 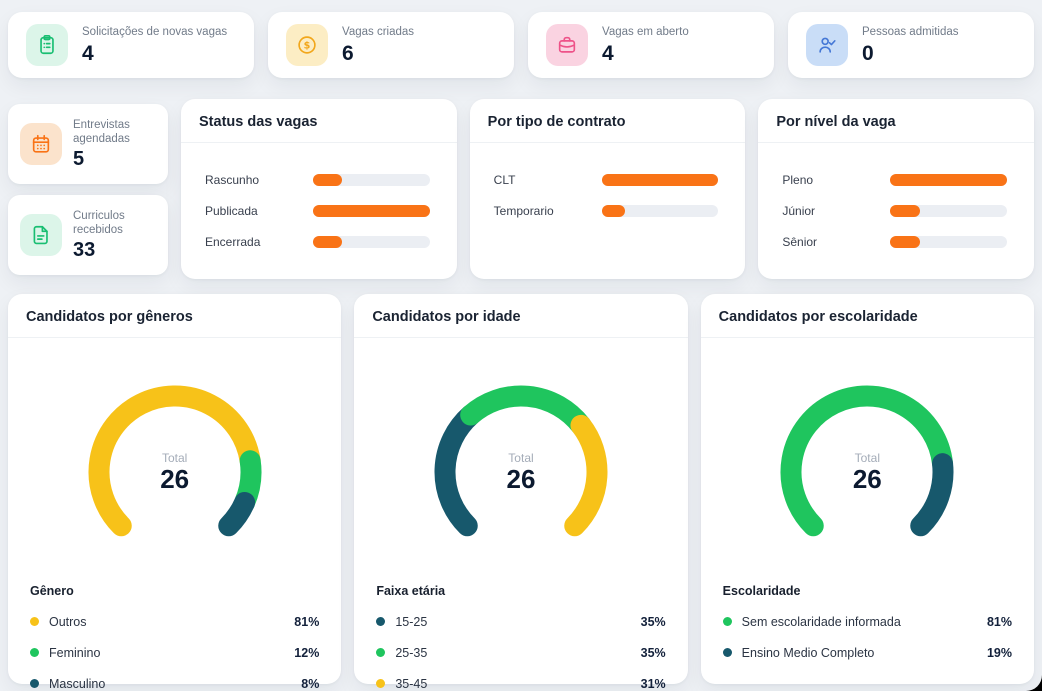 What do you see at coordinates (174, 621) in the screenshot?
I see `legend-item: Outros 81%` at bounding box center [174, 621].